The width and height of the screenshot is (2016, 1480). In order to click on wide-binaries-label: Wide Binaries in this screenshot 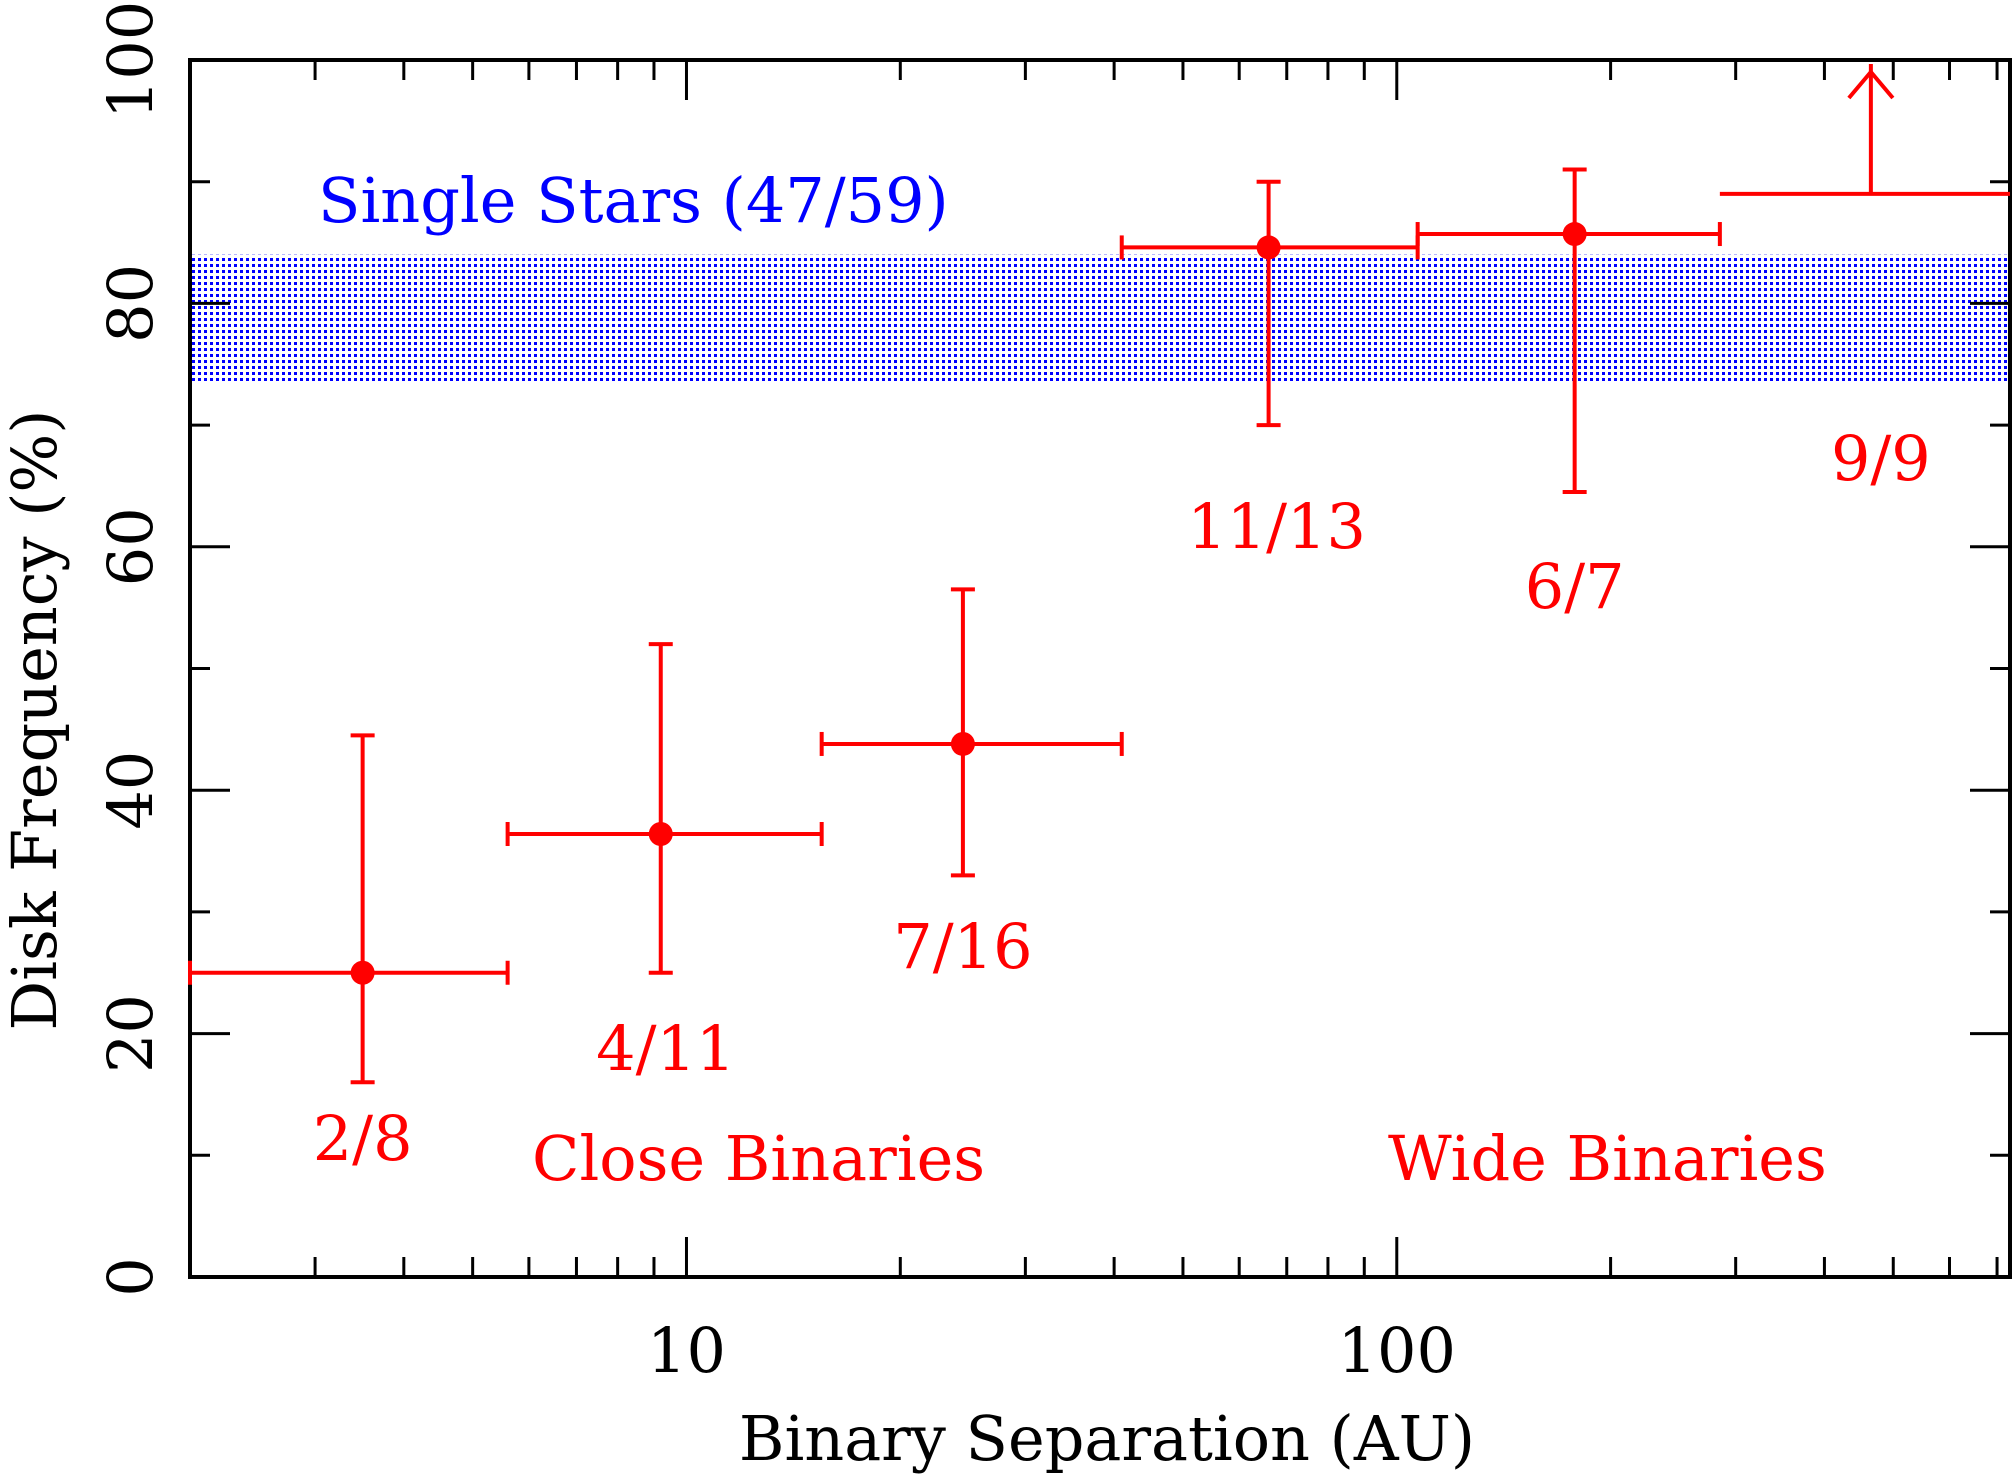, I will do `click(1607, 1158)`.